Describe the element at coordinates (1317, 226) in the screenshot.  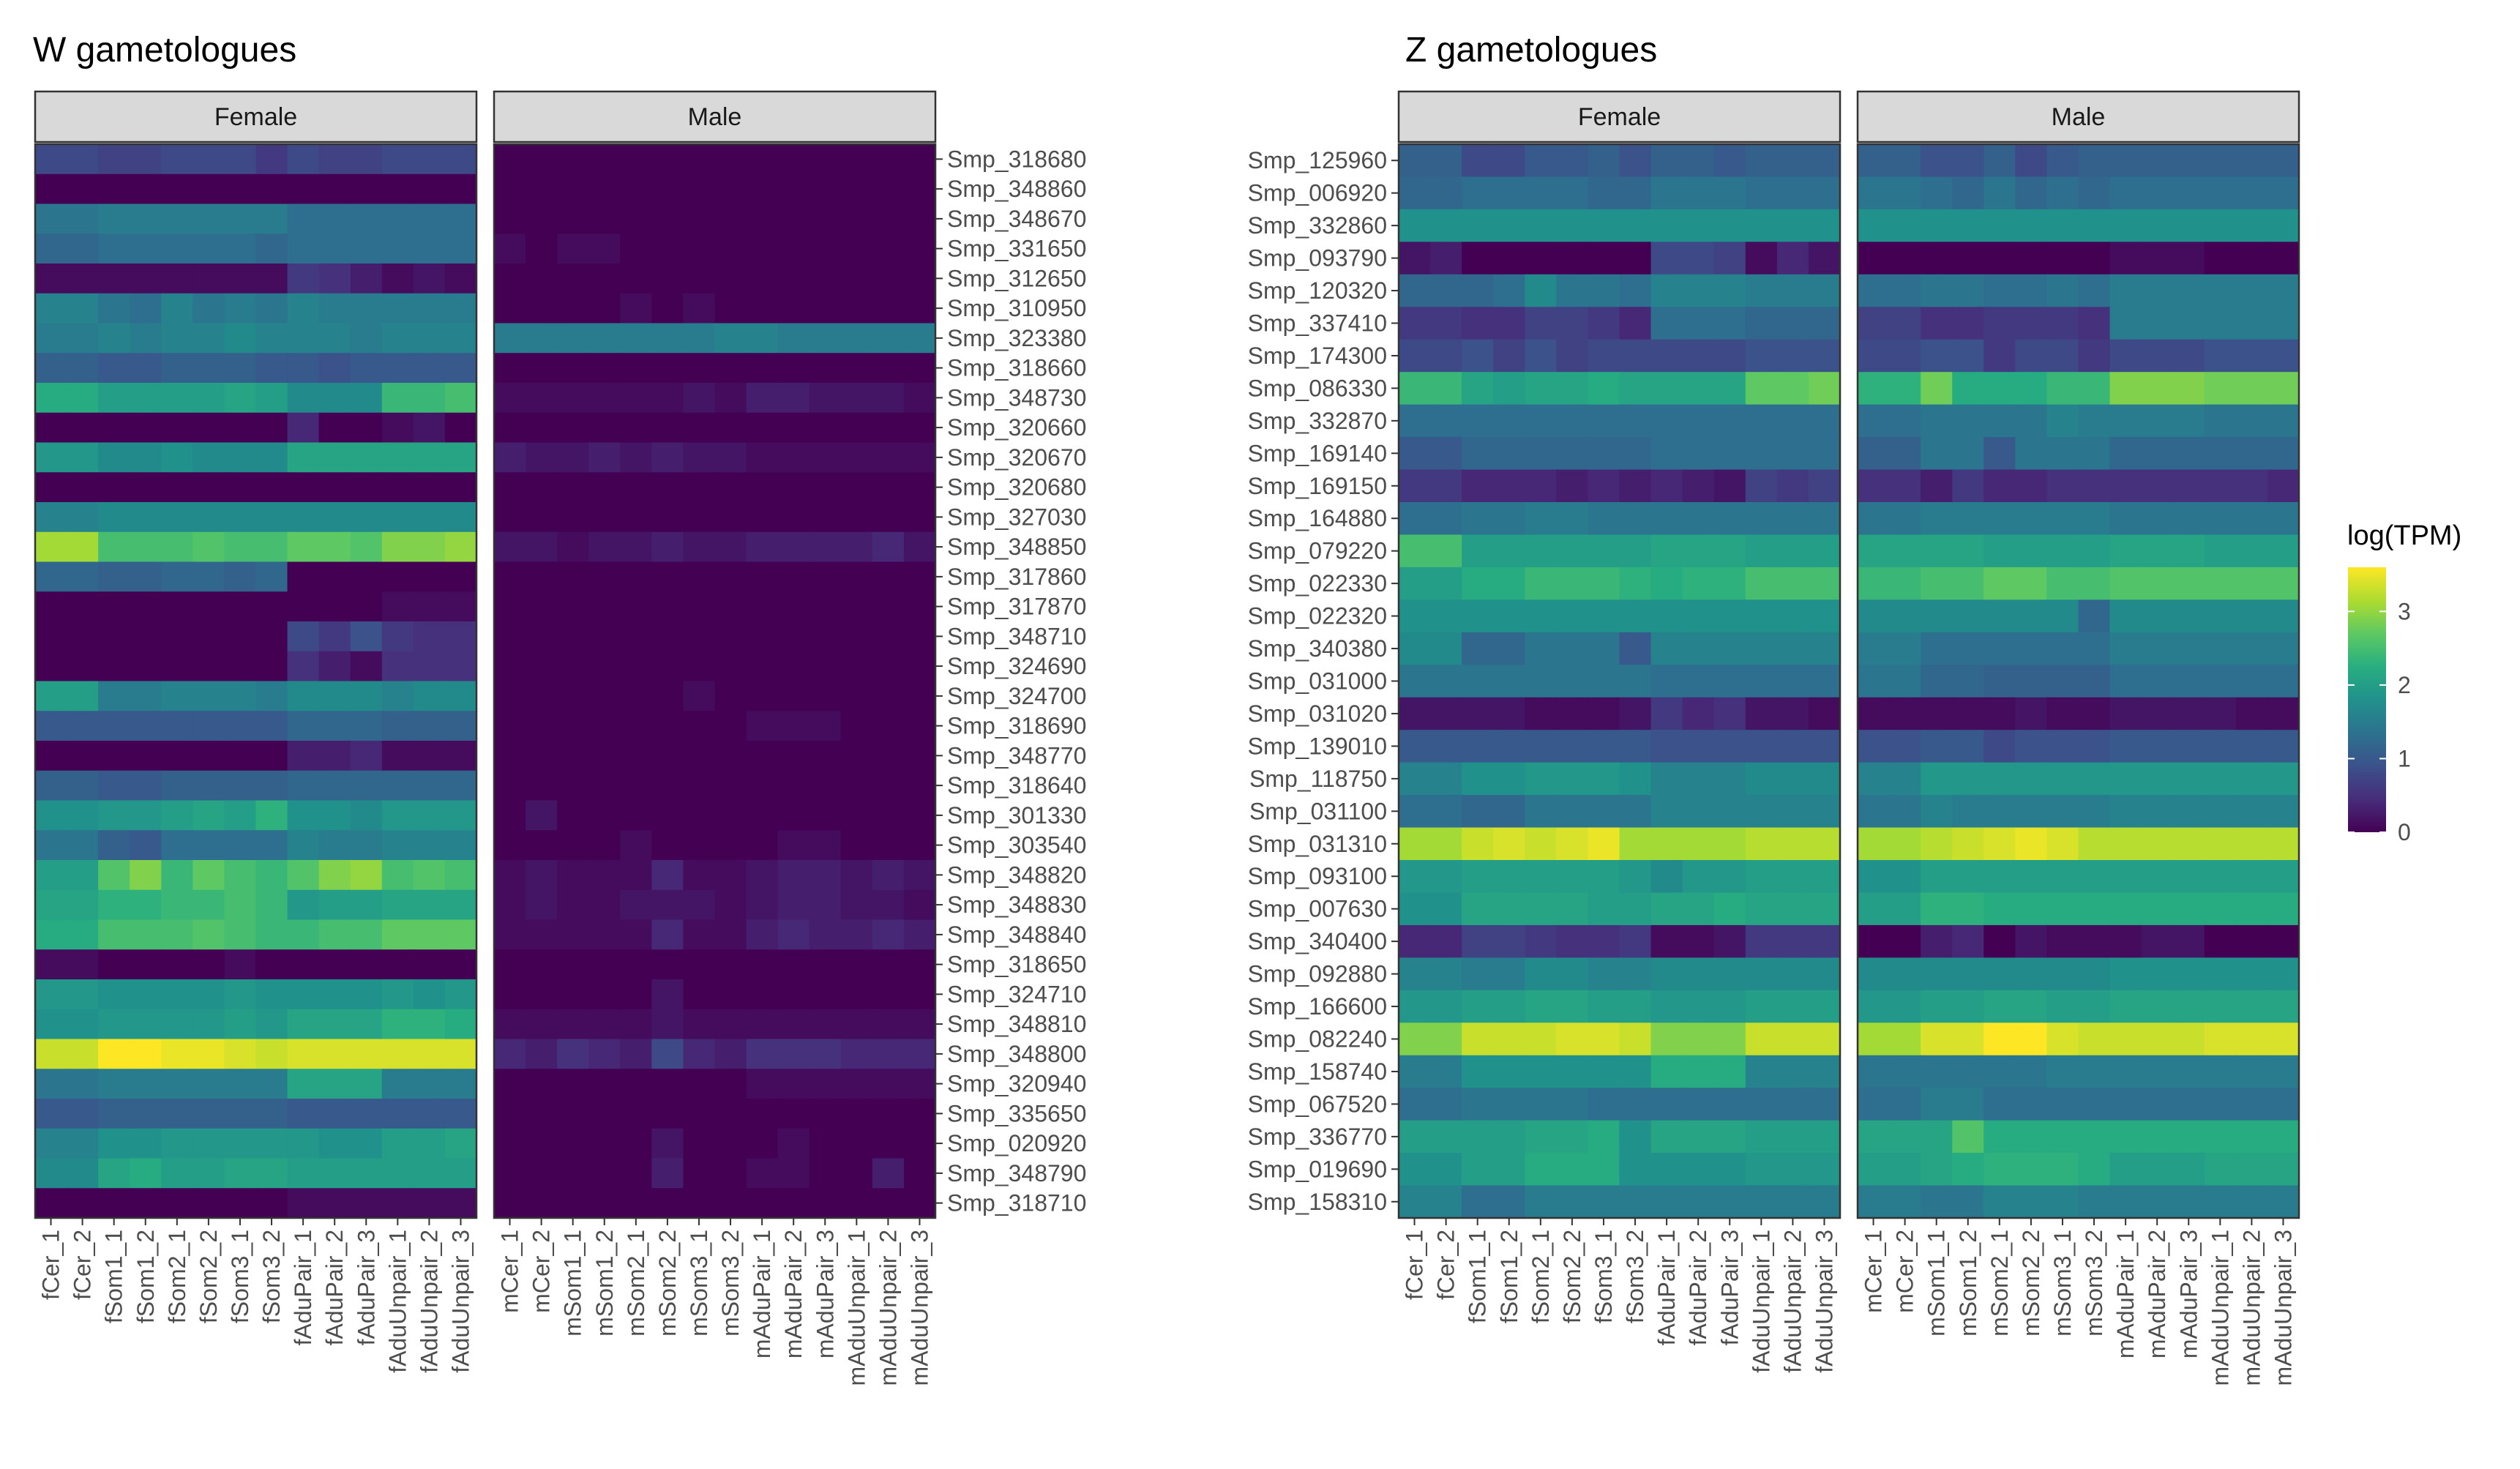
I see `row-label: Smp_332860` at that location.